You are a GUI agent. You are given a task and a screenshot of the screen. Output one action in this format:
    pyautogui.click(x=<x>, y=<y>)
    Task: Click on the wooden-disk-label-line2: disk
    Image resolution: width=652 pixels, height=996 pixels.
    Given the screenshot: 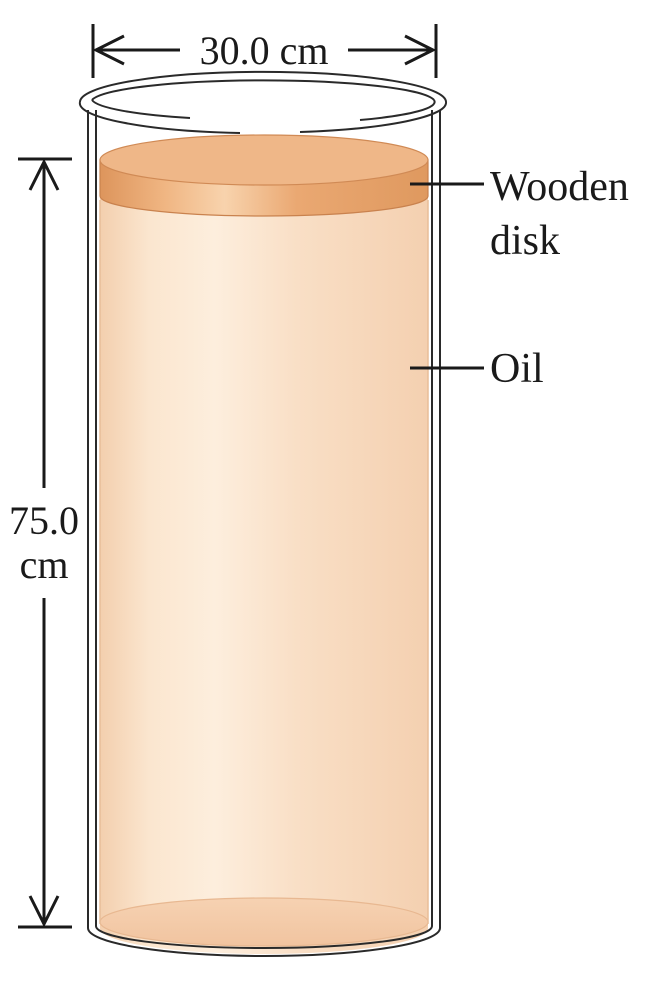 What is the action you would take?
    pyautogui.click(x=525, y=241)
    